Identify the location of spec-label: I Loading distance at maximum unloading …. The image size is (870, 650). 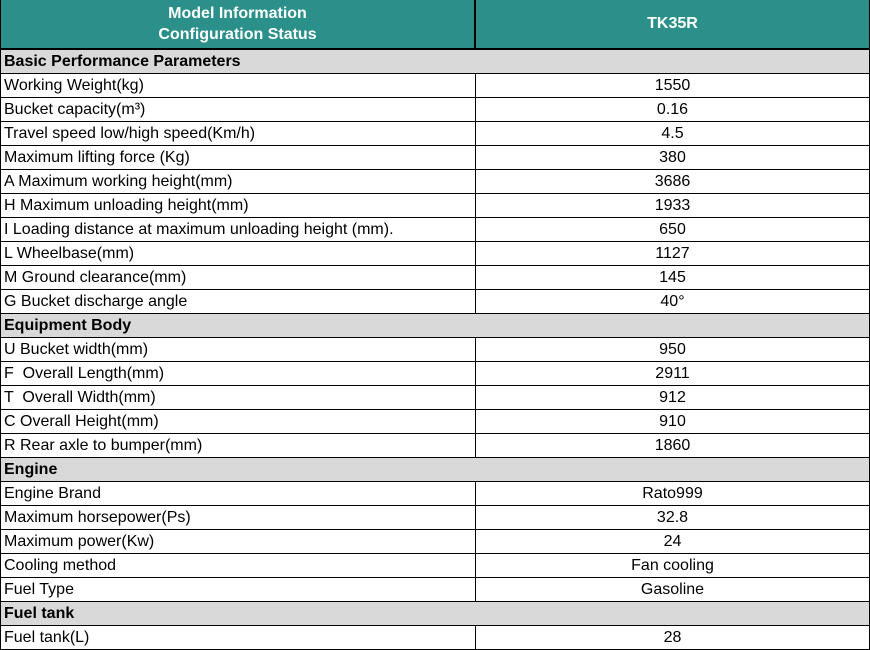
(238, 229).